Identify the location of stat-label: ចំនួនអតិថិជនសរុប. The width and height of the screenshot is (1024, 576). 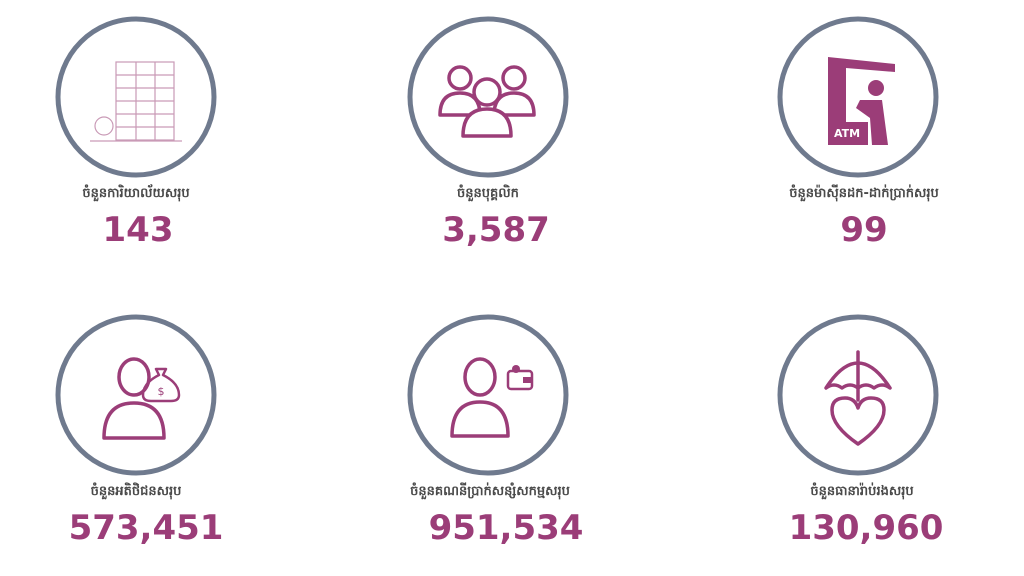
(136, 491).